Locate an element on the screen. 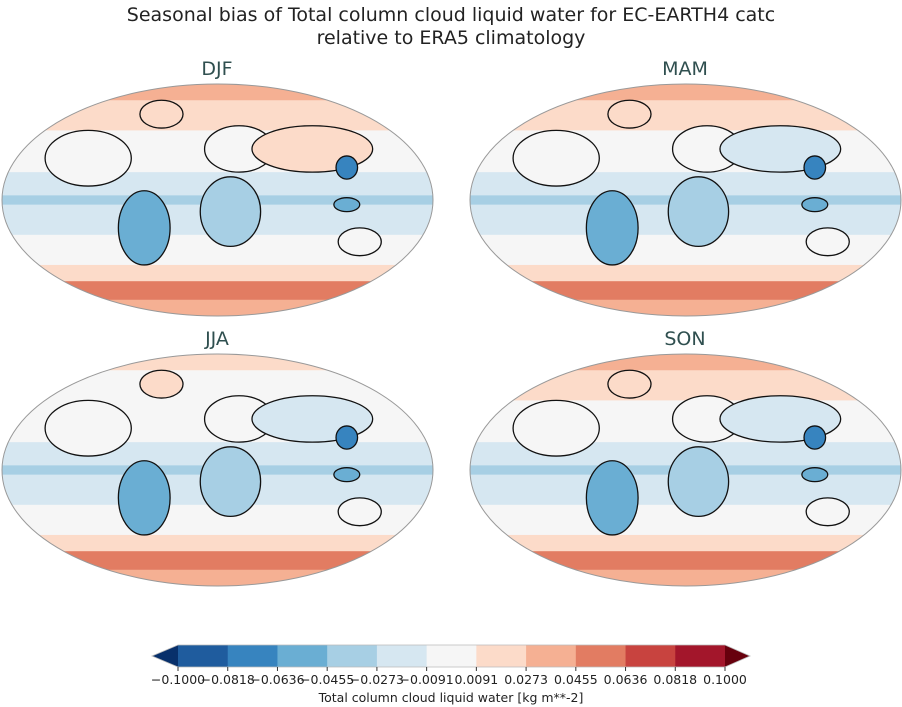 This screenshot has width=902, height=707. colorbar-tick-label: 0.0636 is located at coordinates (625, 679).